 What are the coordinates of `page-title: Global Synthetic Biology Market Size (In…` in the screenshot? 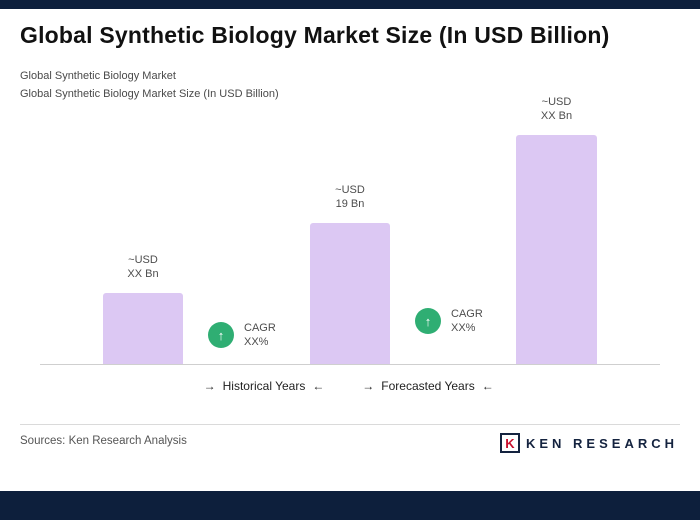 It's located at (315, 35).